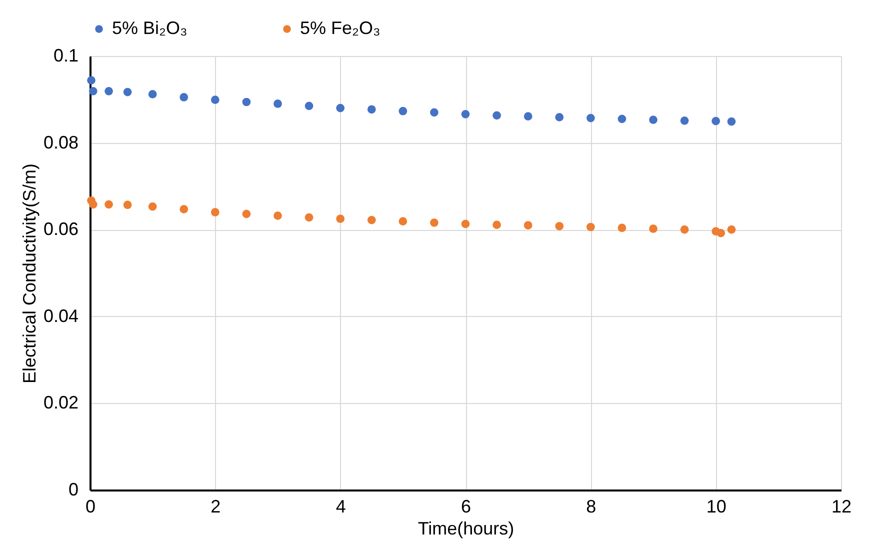 This screenshot has height=548, width=872. What do you see at coordinates (73, 490) in the screenshot?
I see `y-tick-label: 0` at bounding box center [73, 490].